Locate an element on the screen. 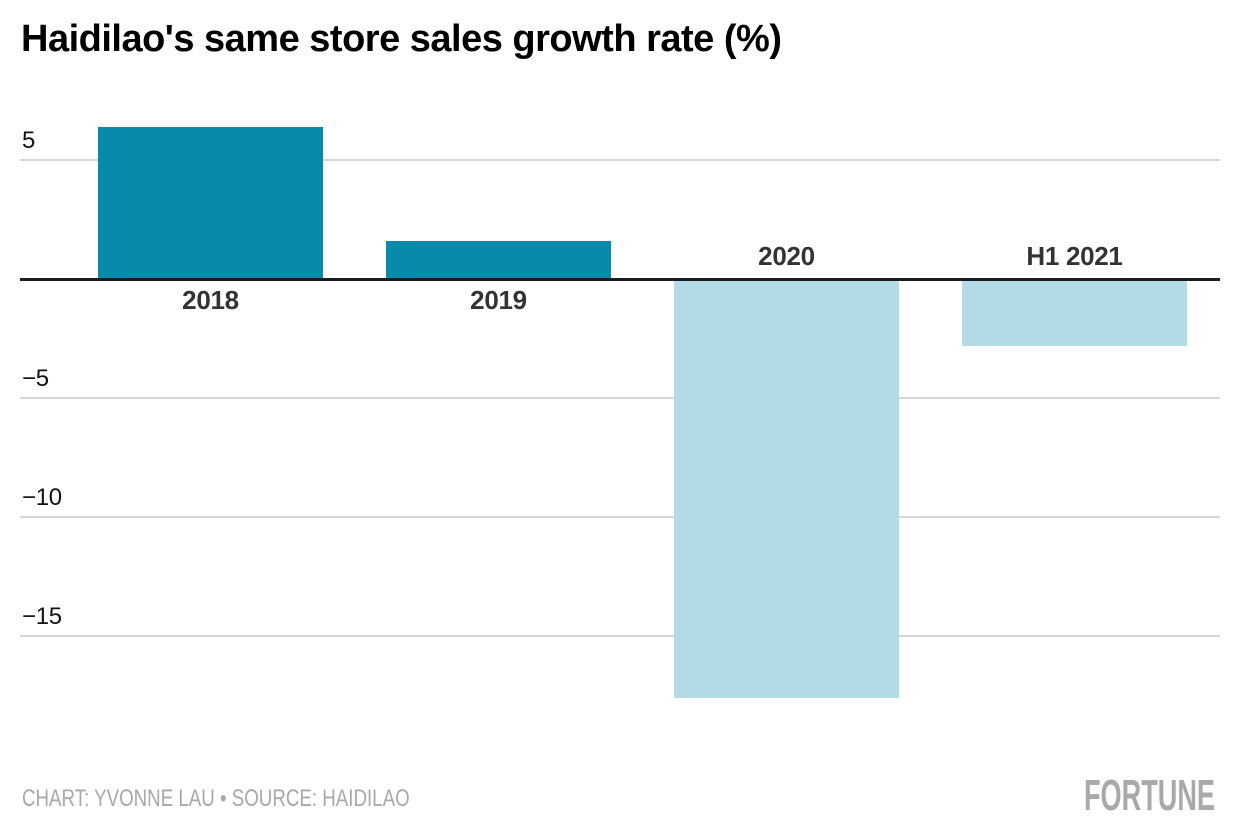  fortune-logo: FORTUNE is located at coordinates (1149, 795).